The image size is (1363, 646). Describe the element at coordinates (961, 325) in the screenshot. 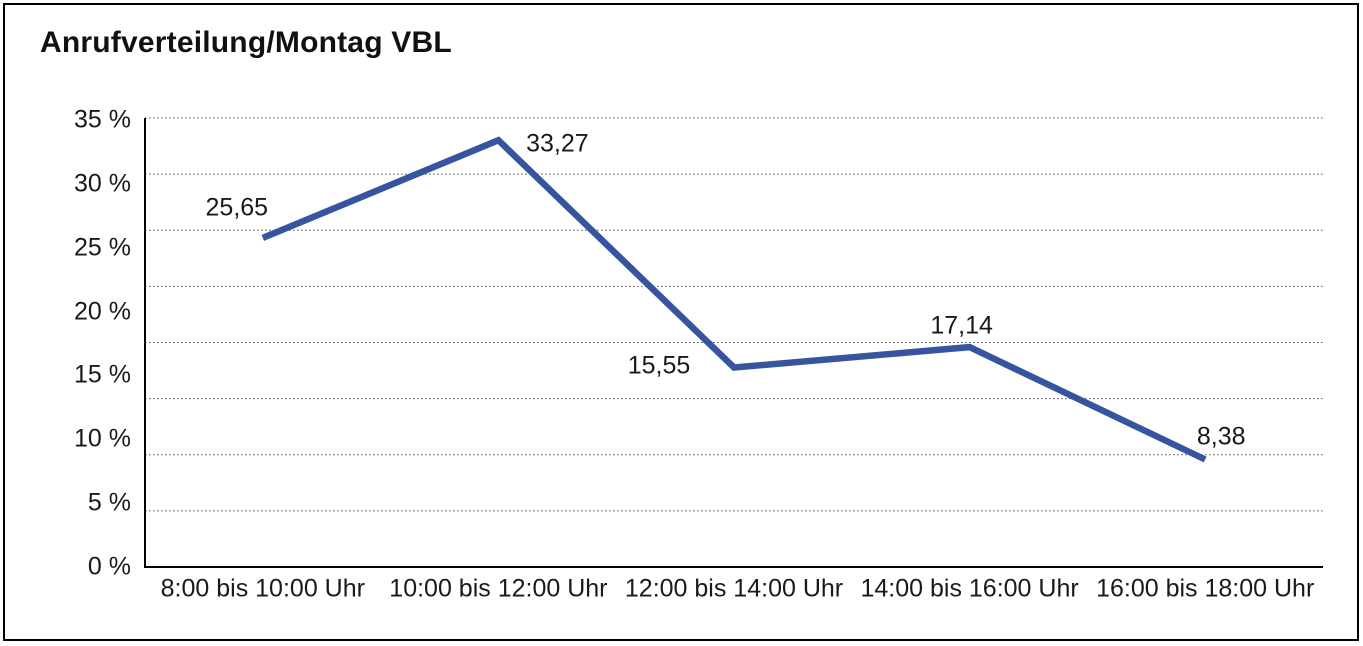

I see `data-point-label: 17,14` at that location.